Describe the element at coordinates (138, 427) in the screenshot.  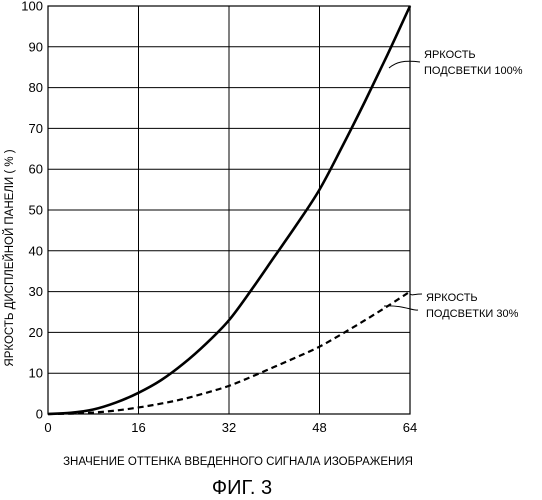
I see `x-tick-label: 16` at that location.